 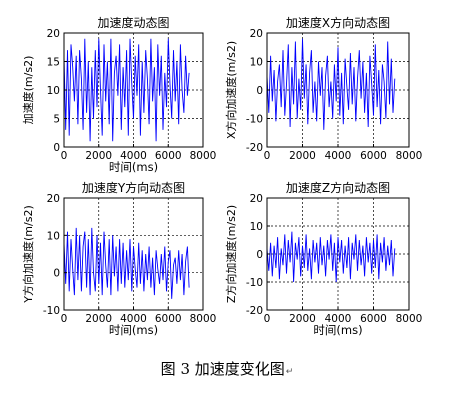 What do you see at coordinates (254, 283) in the screenshot?
I see `chart4-y-tick-label-1: -10` at bounding box center [254, 283].